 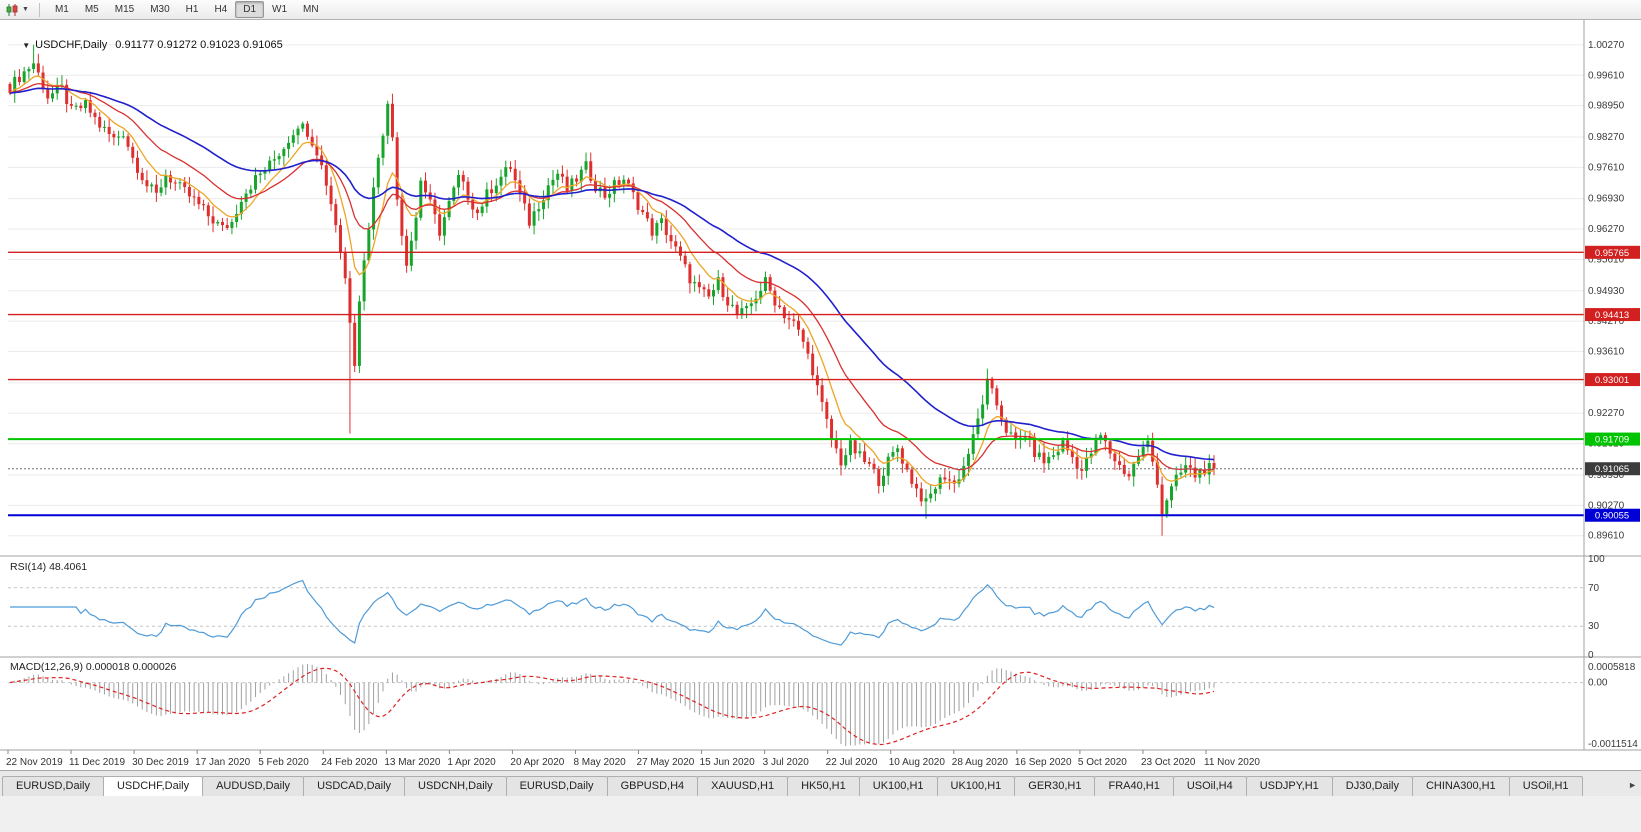 I want to click on support-line-blue: 0.90055, so click(x=824, y=515).